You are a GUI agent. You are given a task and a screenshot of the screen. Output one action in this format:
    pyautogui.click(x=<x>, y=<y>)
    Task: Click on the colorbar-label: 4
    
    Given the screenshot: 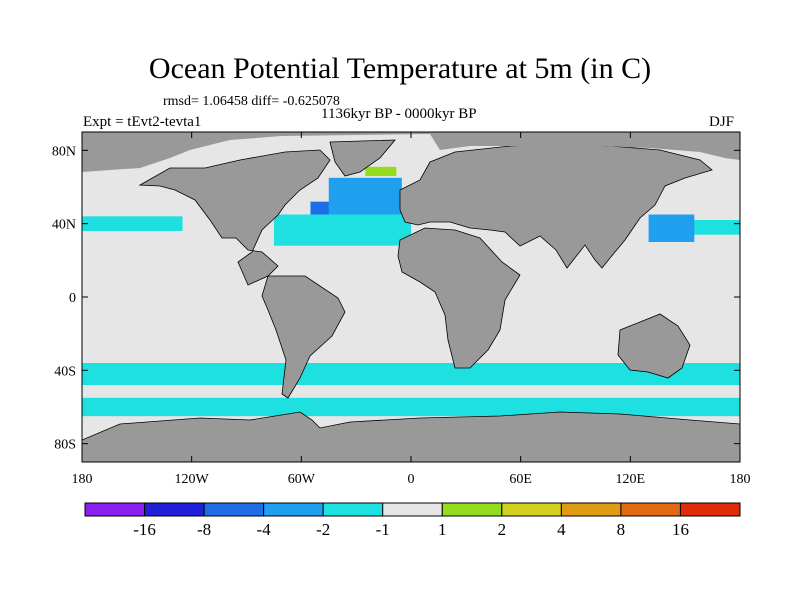 What is the action you would take?
    pyautogui.click(x=561, y=529)
    